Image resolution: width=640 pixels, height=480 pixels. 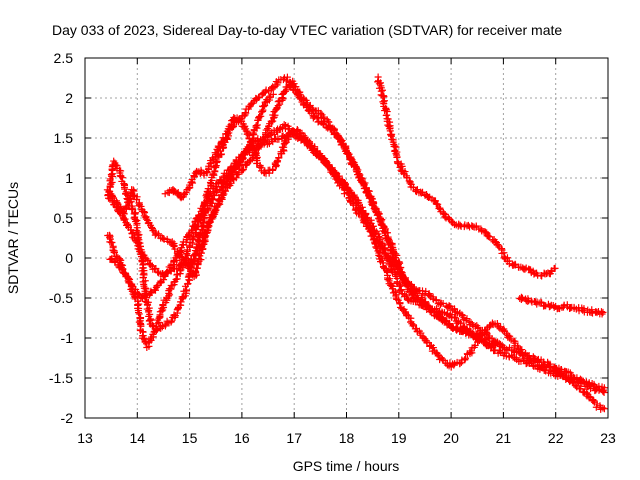 I want to click on x-tick-label: 16, so click(x=242, y=438).